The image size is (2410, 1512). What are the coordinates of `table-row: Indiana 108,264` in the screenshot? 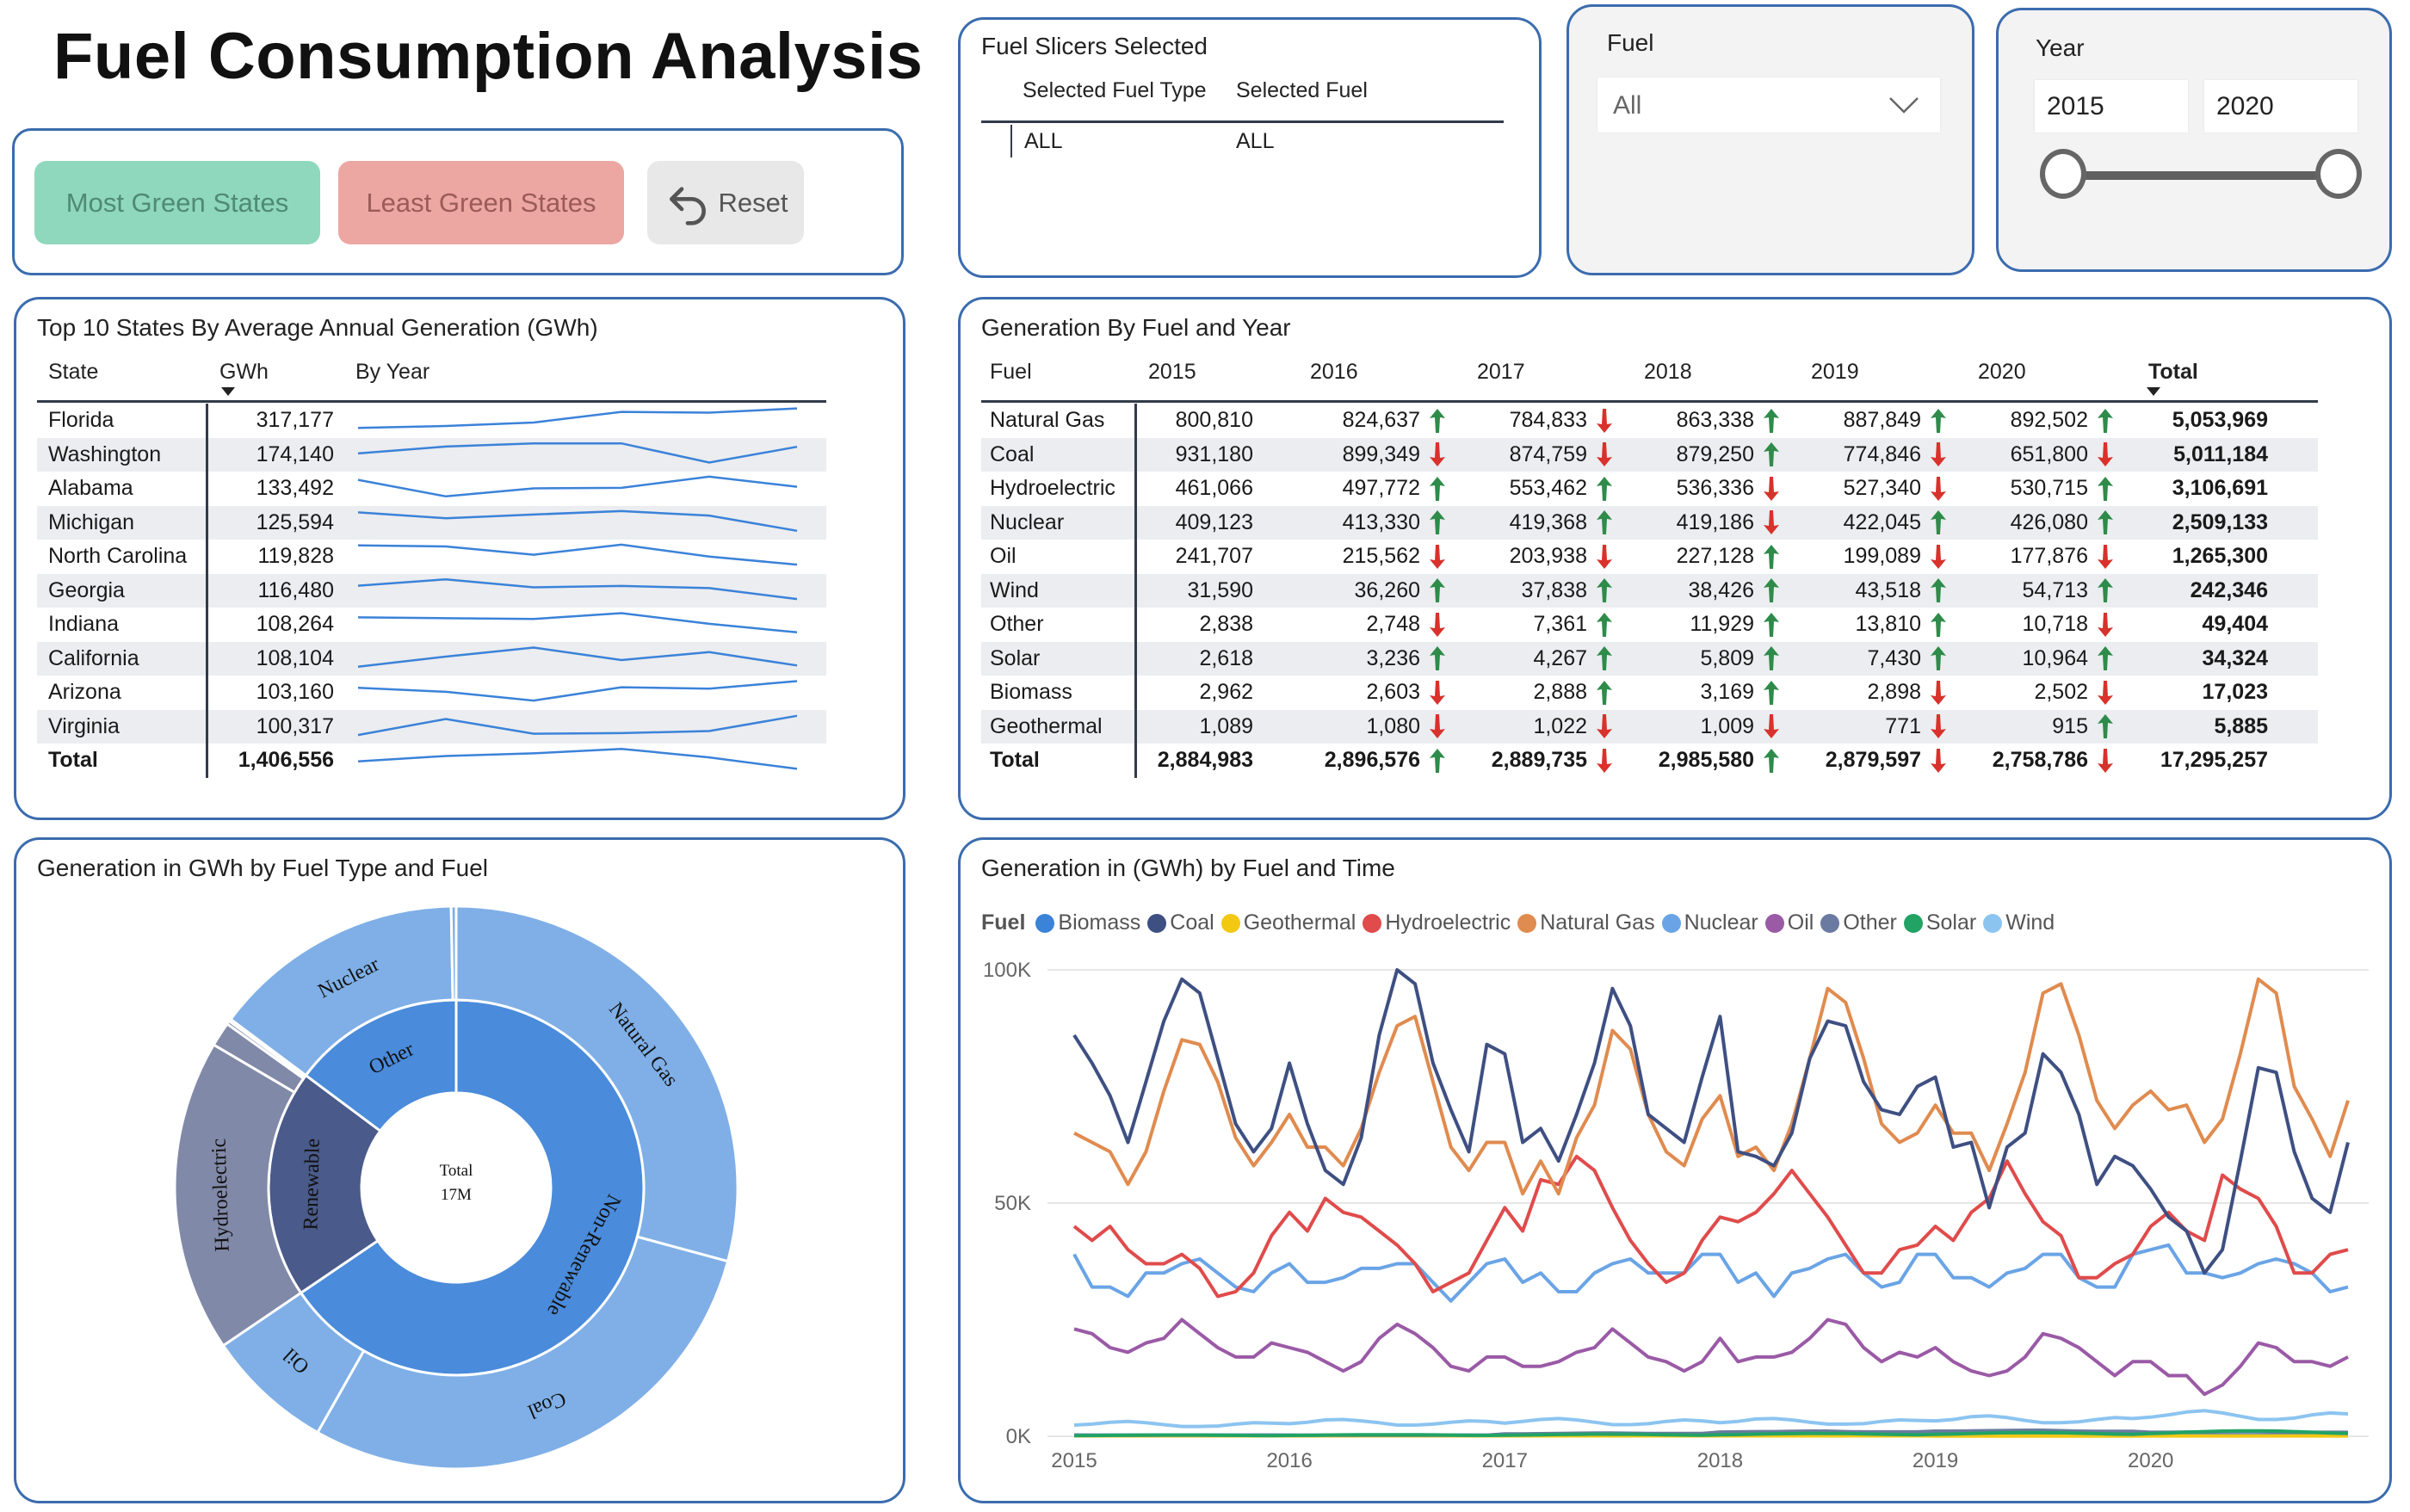 It's located at (432, 625).